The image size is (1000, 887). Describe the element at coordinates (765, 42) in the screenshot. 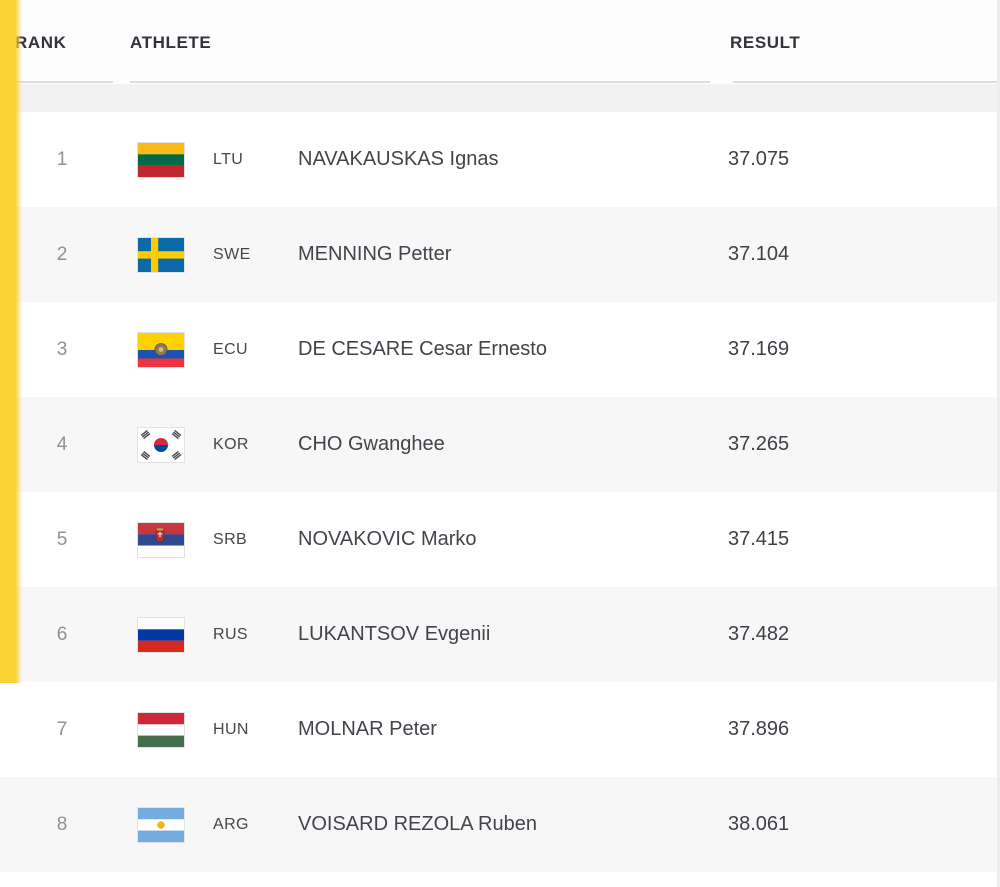

I see `col-header-result: RESULT` at that location.